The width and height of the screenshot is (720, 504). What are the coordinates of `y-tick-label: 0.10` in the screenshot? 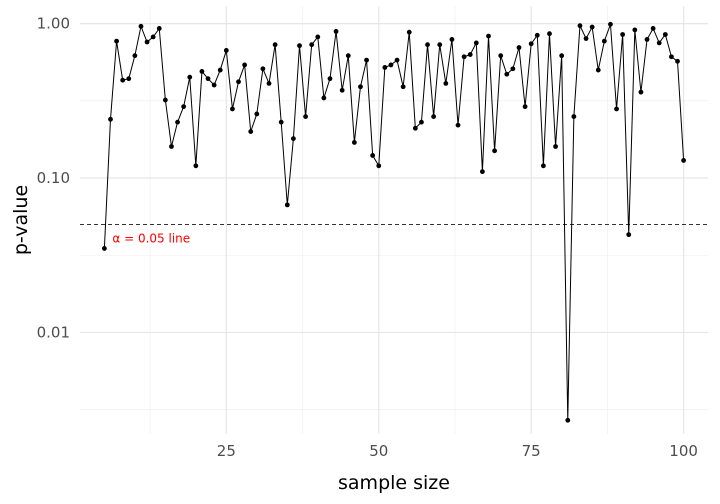 It's located at (53, 178).